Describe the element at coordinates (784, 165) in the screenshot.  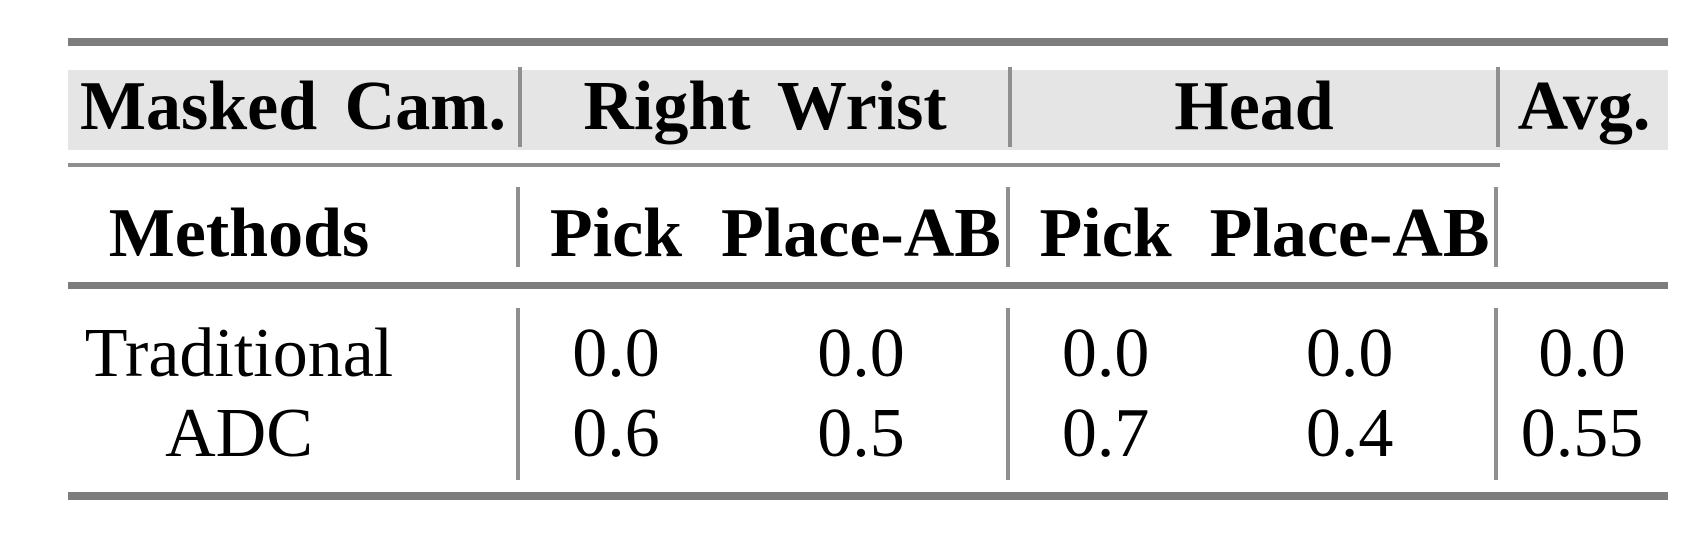
I see `partial-rule-under-header` at that location.